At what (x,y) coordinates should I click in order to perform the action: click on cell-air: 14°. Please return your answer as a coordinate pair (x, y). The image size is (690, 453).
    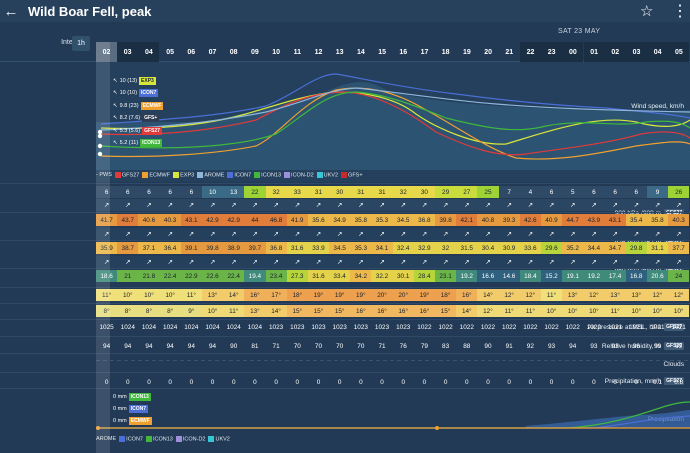
    Looking at the image, I should click on (234, 295).